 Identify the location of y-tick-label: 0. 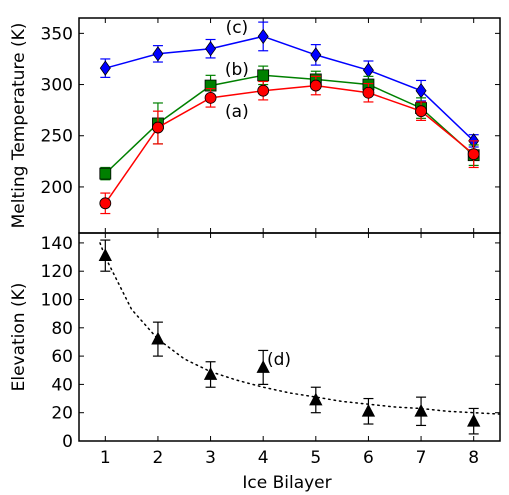
(67, 442).